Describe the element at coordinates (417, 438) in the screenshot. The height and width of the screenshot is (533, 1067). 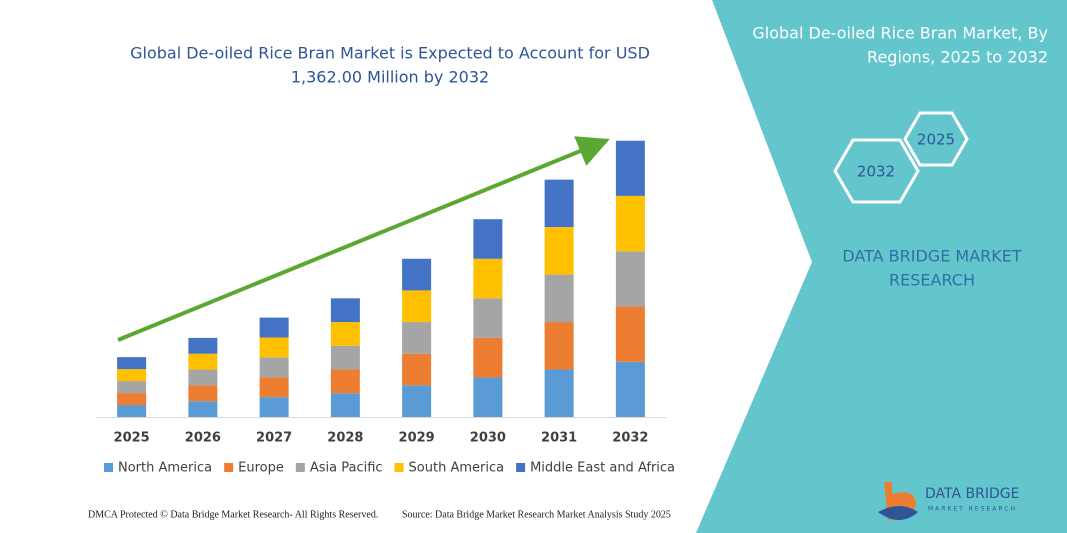
I see `x-tick-label: 2029` at that location.